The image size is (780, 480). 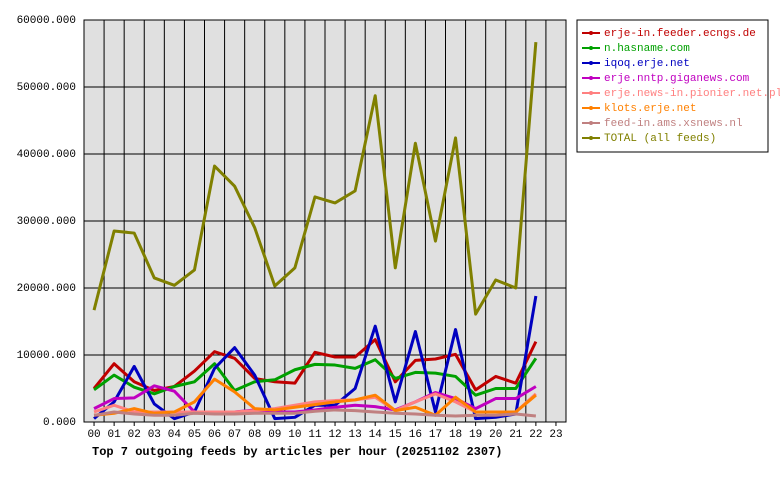 What do you see at coordinates (647, 64) in the screenshot?
I see `legend-label: iqoq.erje.net` at bounding box center [647, 64].